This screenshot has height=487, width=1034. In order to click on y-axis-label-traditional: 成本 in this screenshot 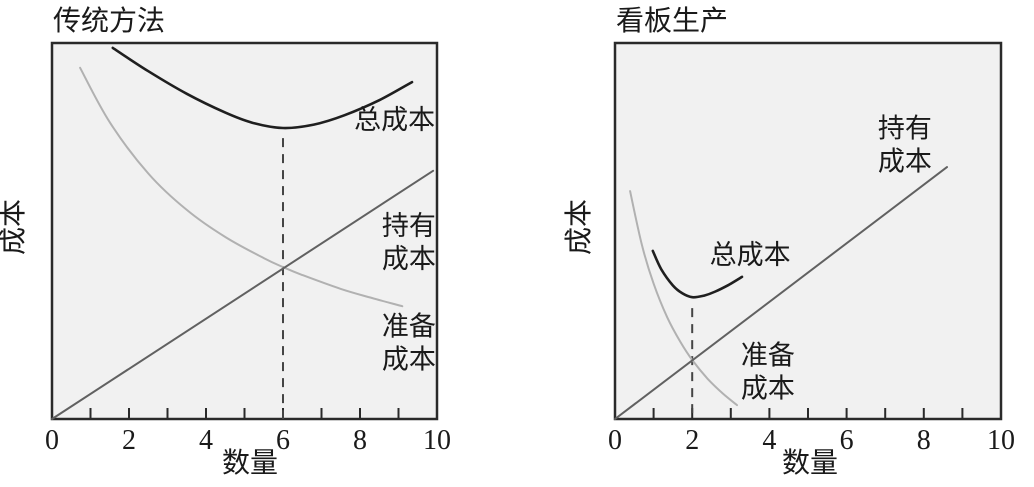, I will do `click(14, 227)`.